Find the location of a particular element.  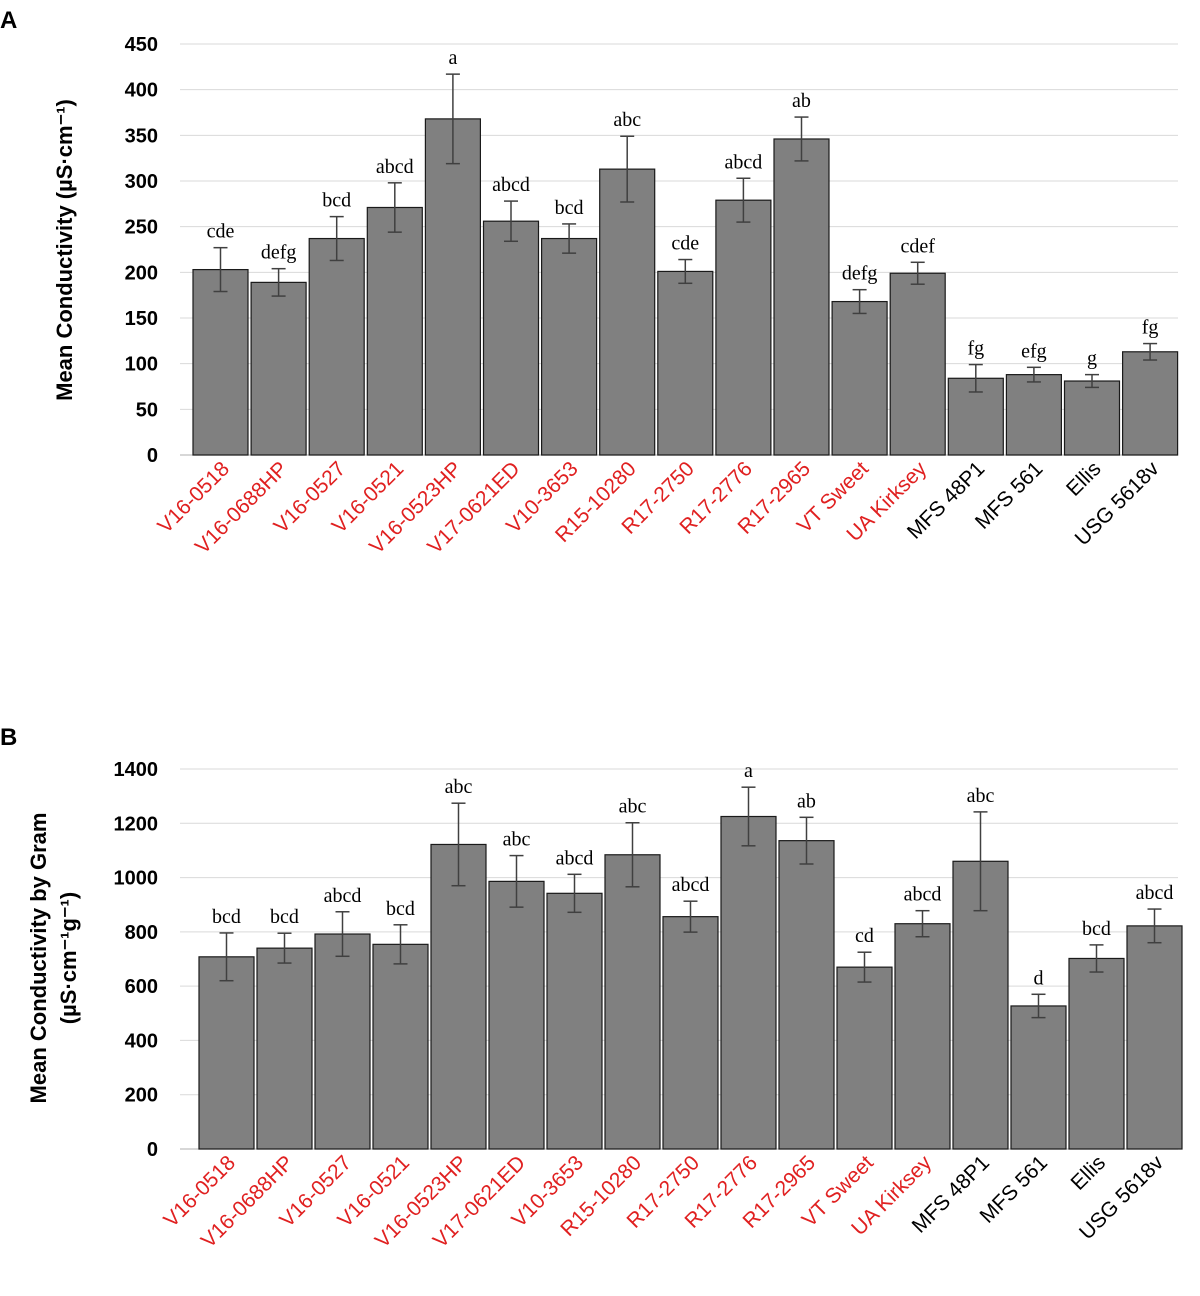

y-tick-label: 50 is located at coordinates (147, 410).